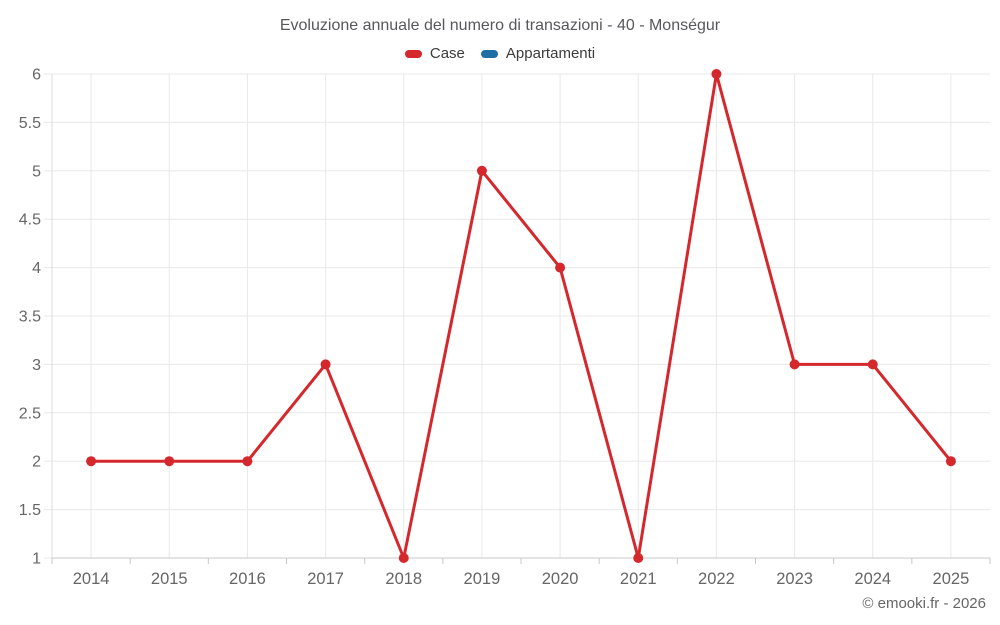  What do you see at coordinates (36, 171) in the screenshot?
I see `y-axis-label: 5` at bounding box center [36, 171].